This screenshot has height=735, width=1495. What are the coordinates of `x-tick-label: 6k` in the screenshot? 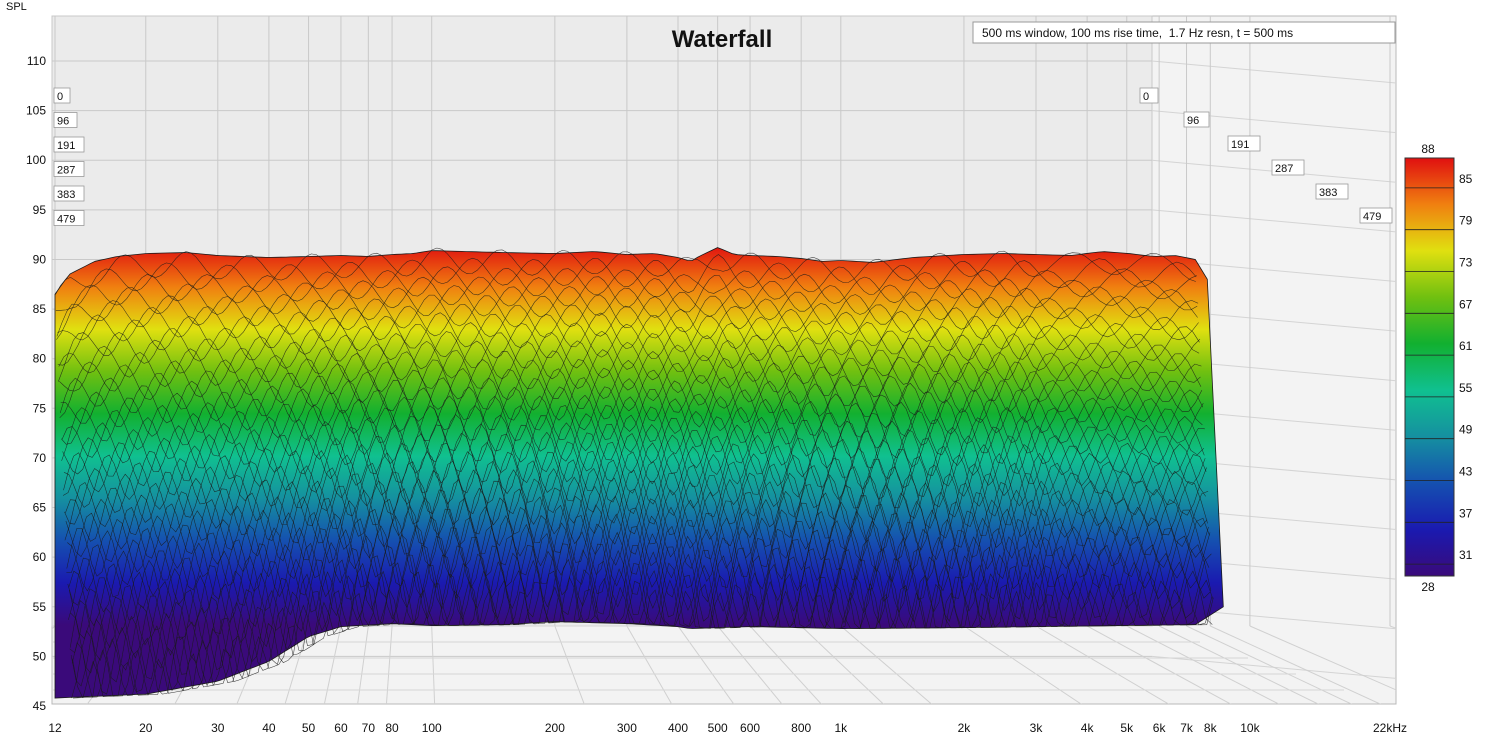 It's located at (1160, 728).